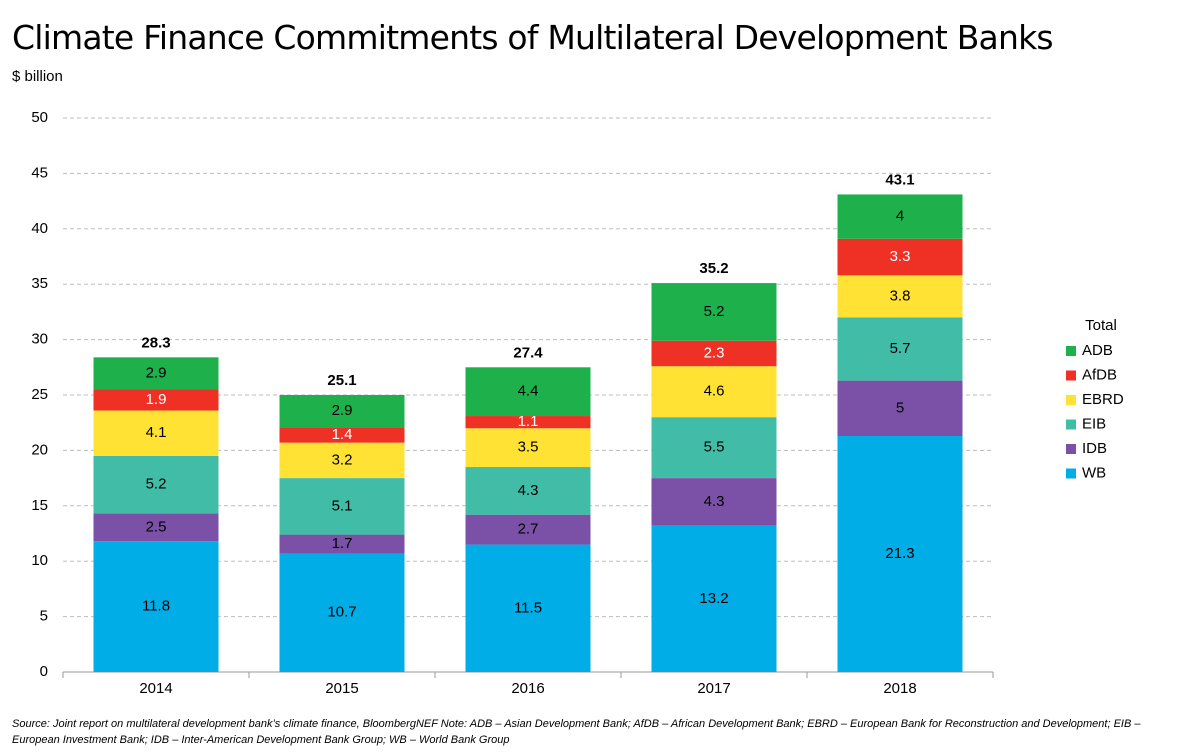 The height and width of the screenshot is (753, 1185). Describe the element at coordinates (39, 394) in the screenshot. I see `y-tick-label: 25` at that location.